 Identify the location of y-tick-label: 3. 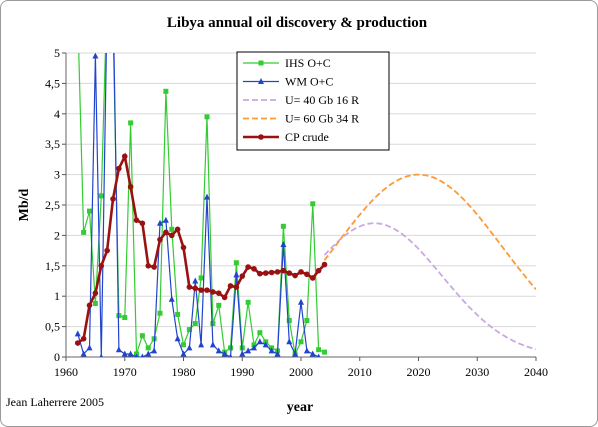
(57, 175).